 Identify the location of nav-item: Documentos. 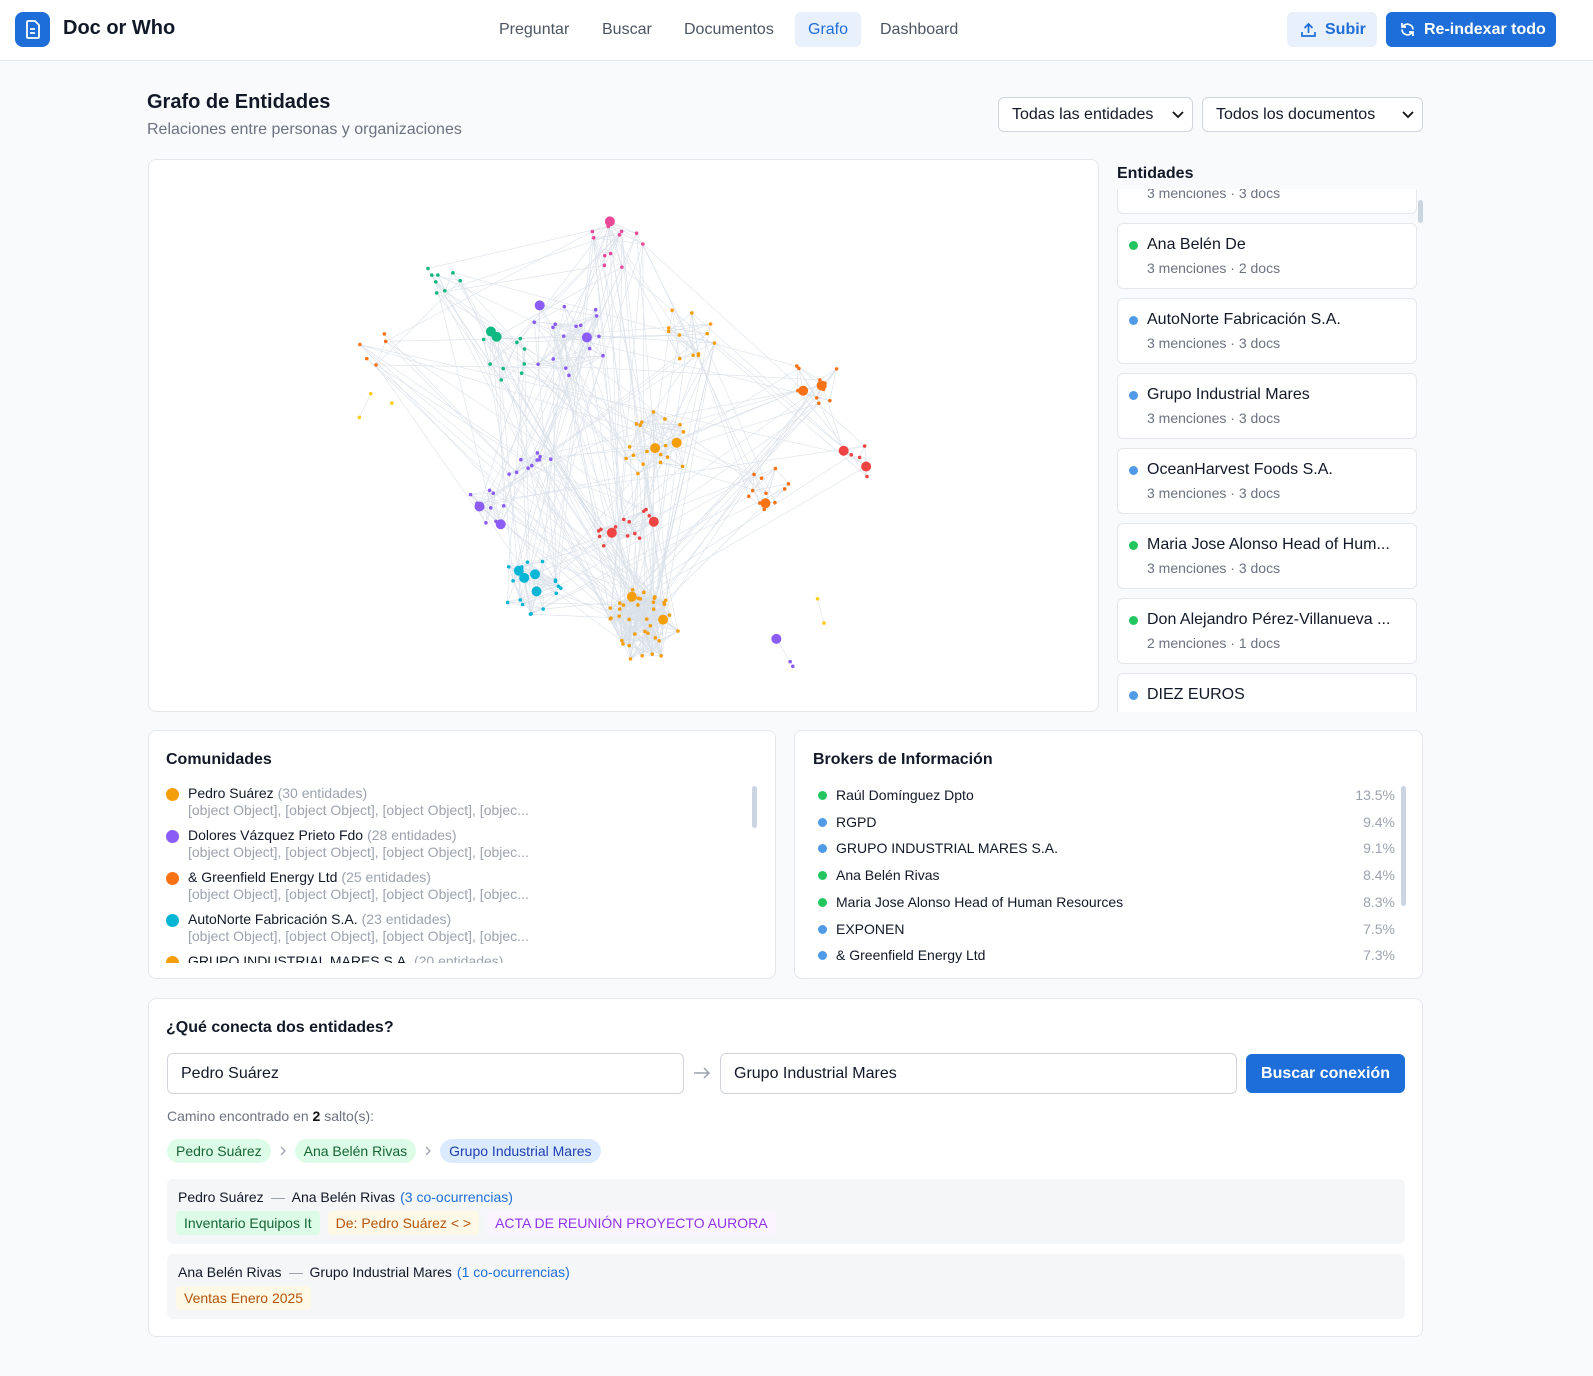
(729, 29).